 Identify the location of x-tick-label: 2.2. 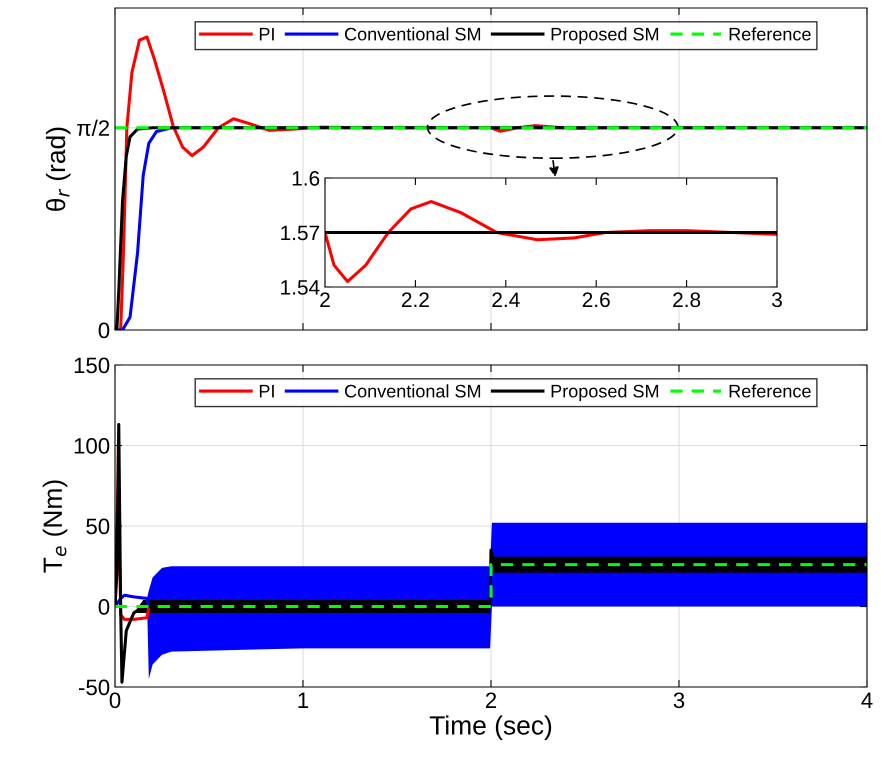
(415, 299).